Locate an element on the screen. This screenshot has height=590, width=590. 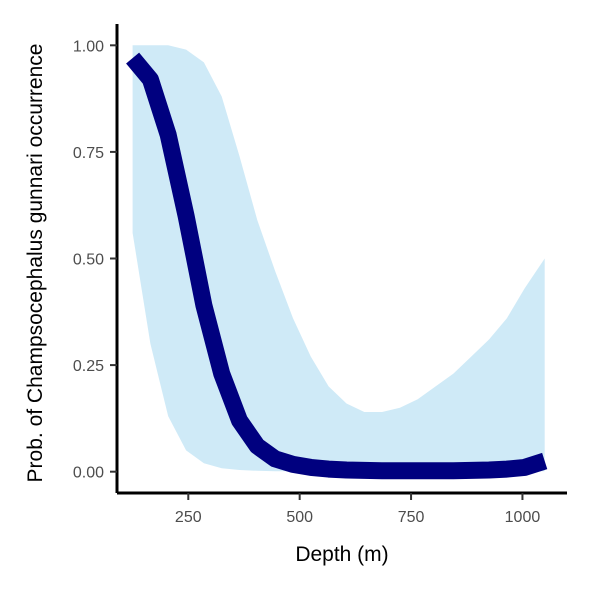
x-ticks: 250 500 750 1000 is located at coordinates (357, 509).